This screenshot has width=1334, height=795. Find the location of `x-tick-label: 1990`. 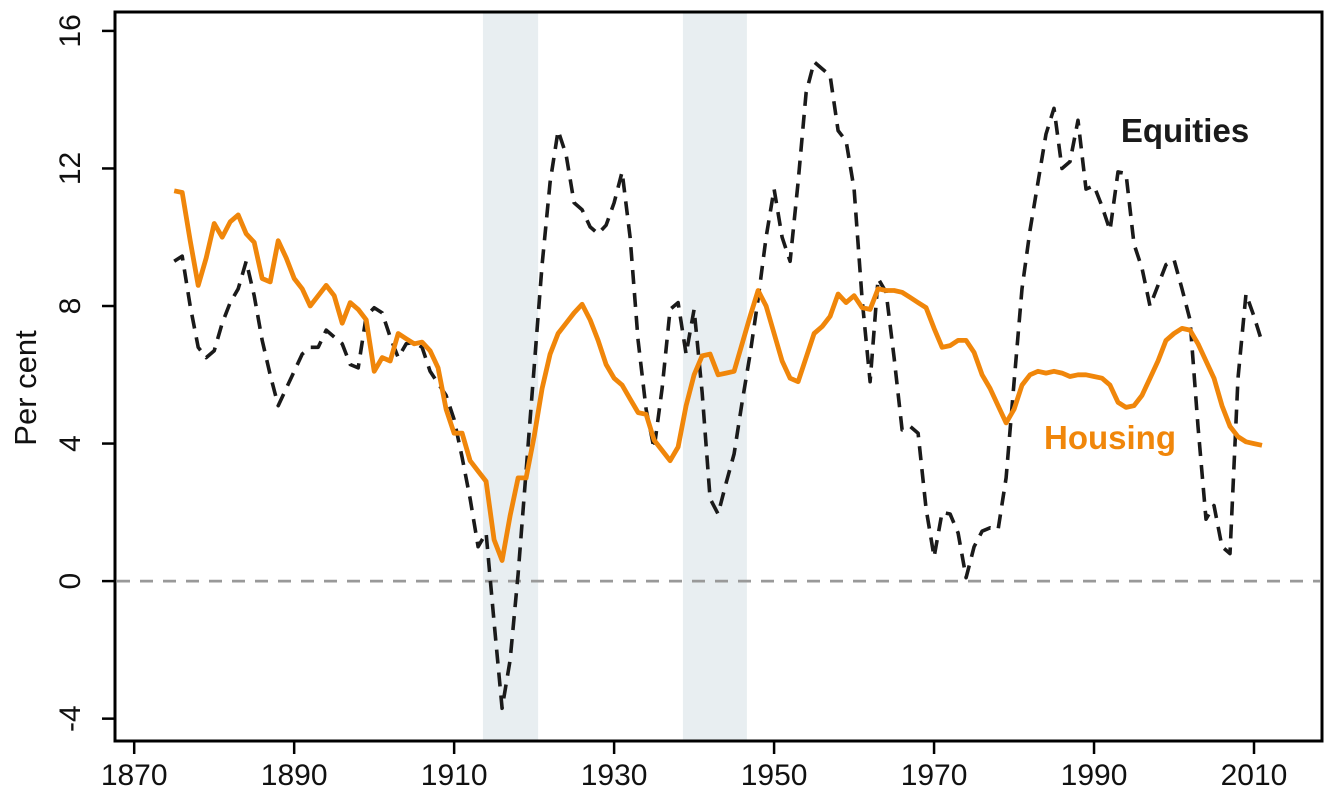

x-tick-label: 1990 is located at coordinates (1094, 775).